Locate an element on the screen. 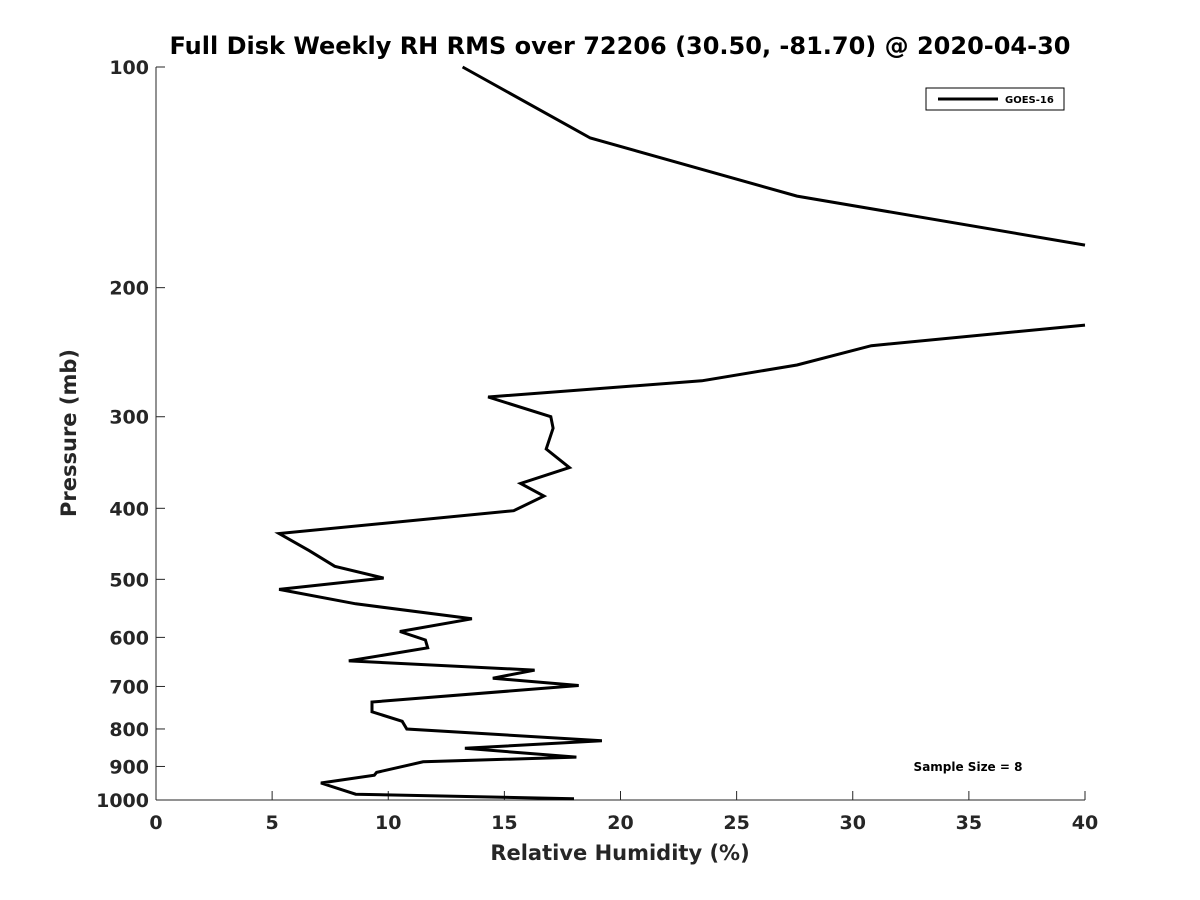 The width and height of the screenshot is (1200, 900). x-tick-label: 20 is located at coordinates (620, 823).